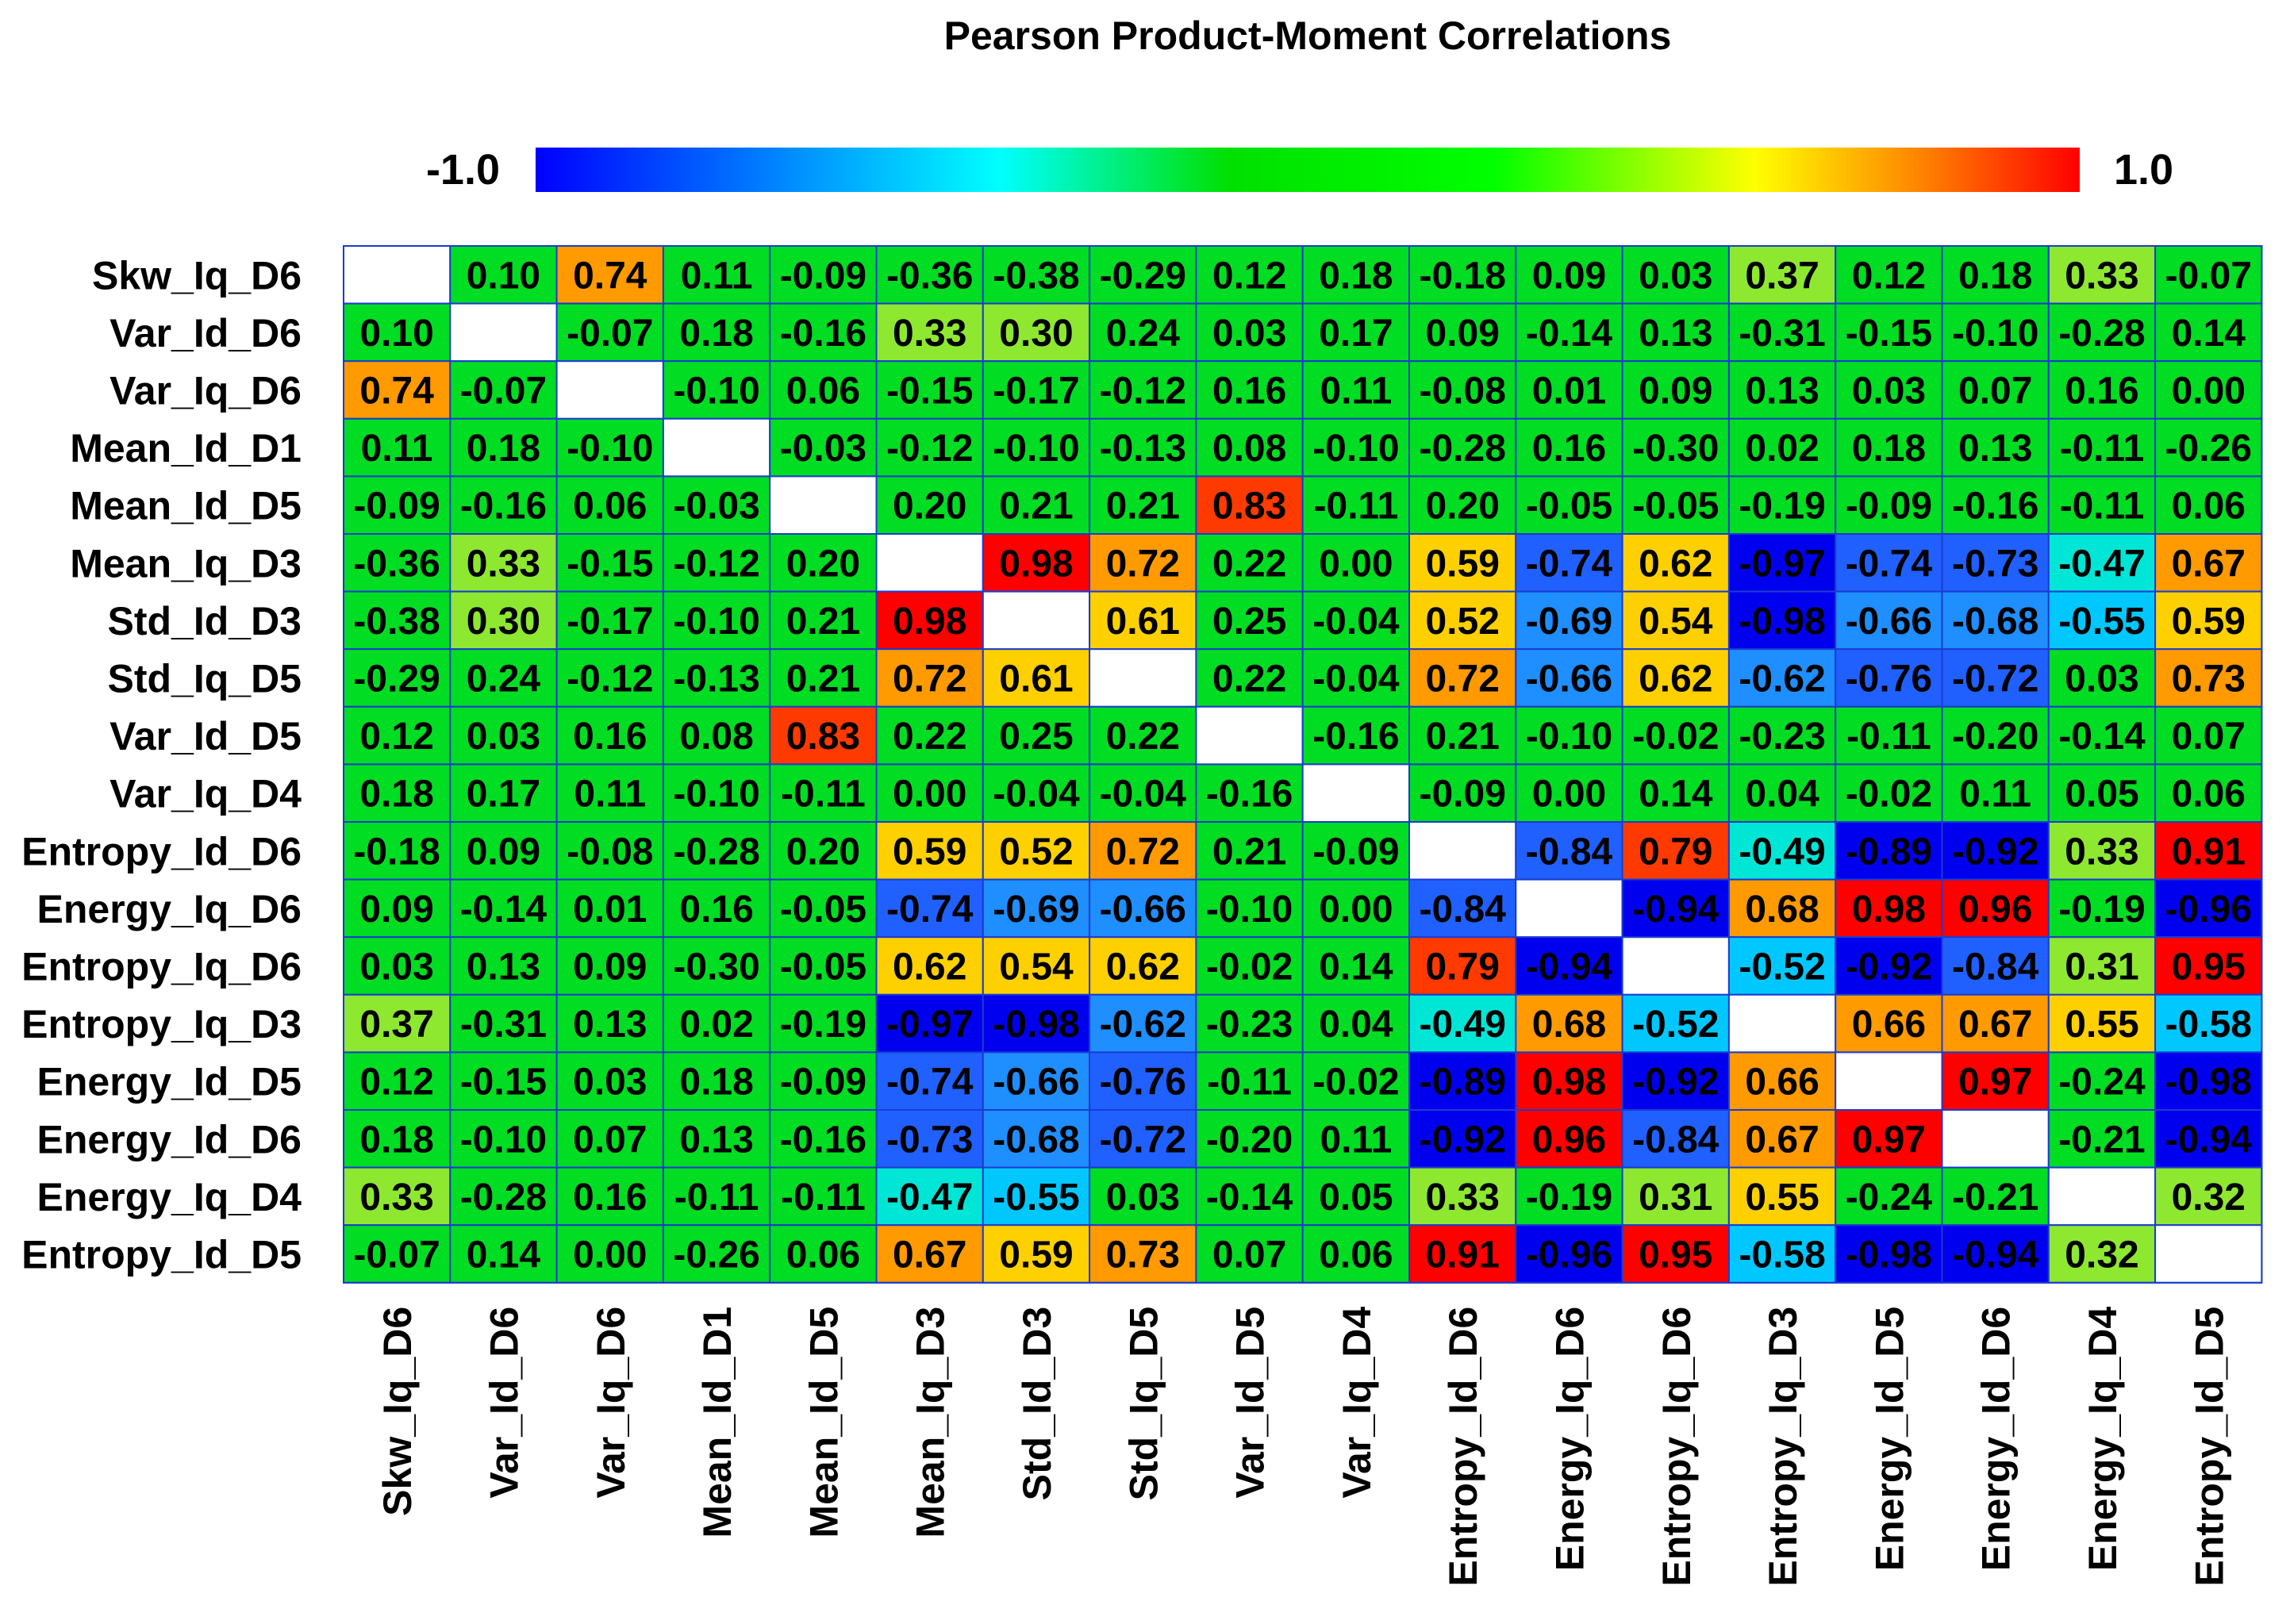 The height and width of the screenshot is (1624, 2290). I want to click on cell-value-label: -0.98, so click(1036, 1025).